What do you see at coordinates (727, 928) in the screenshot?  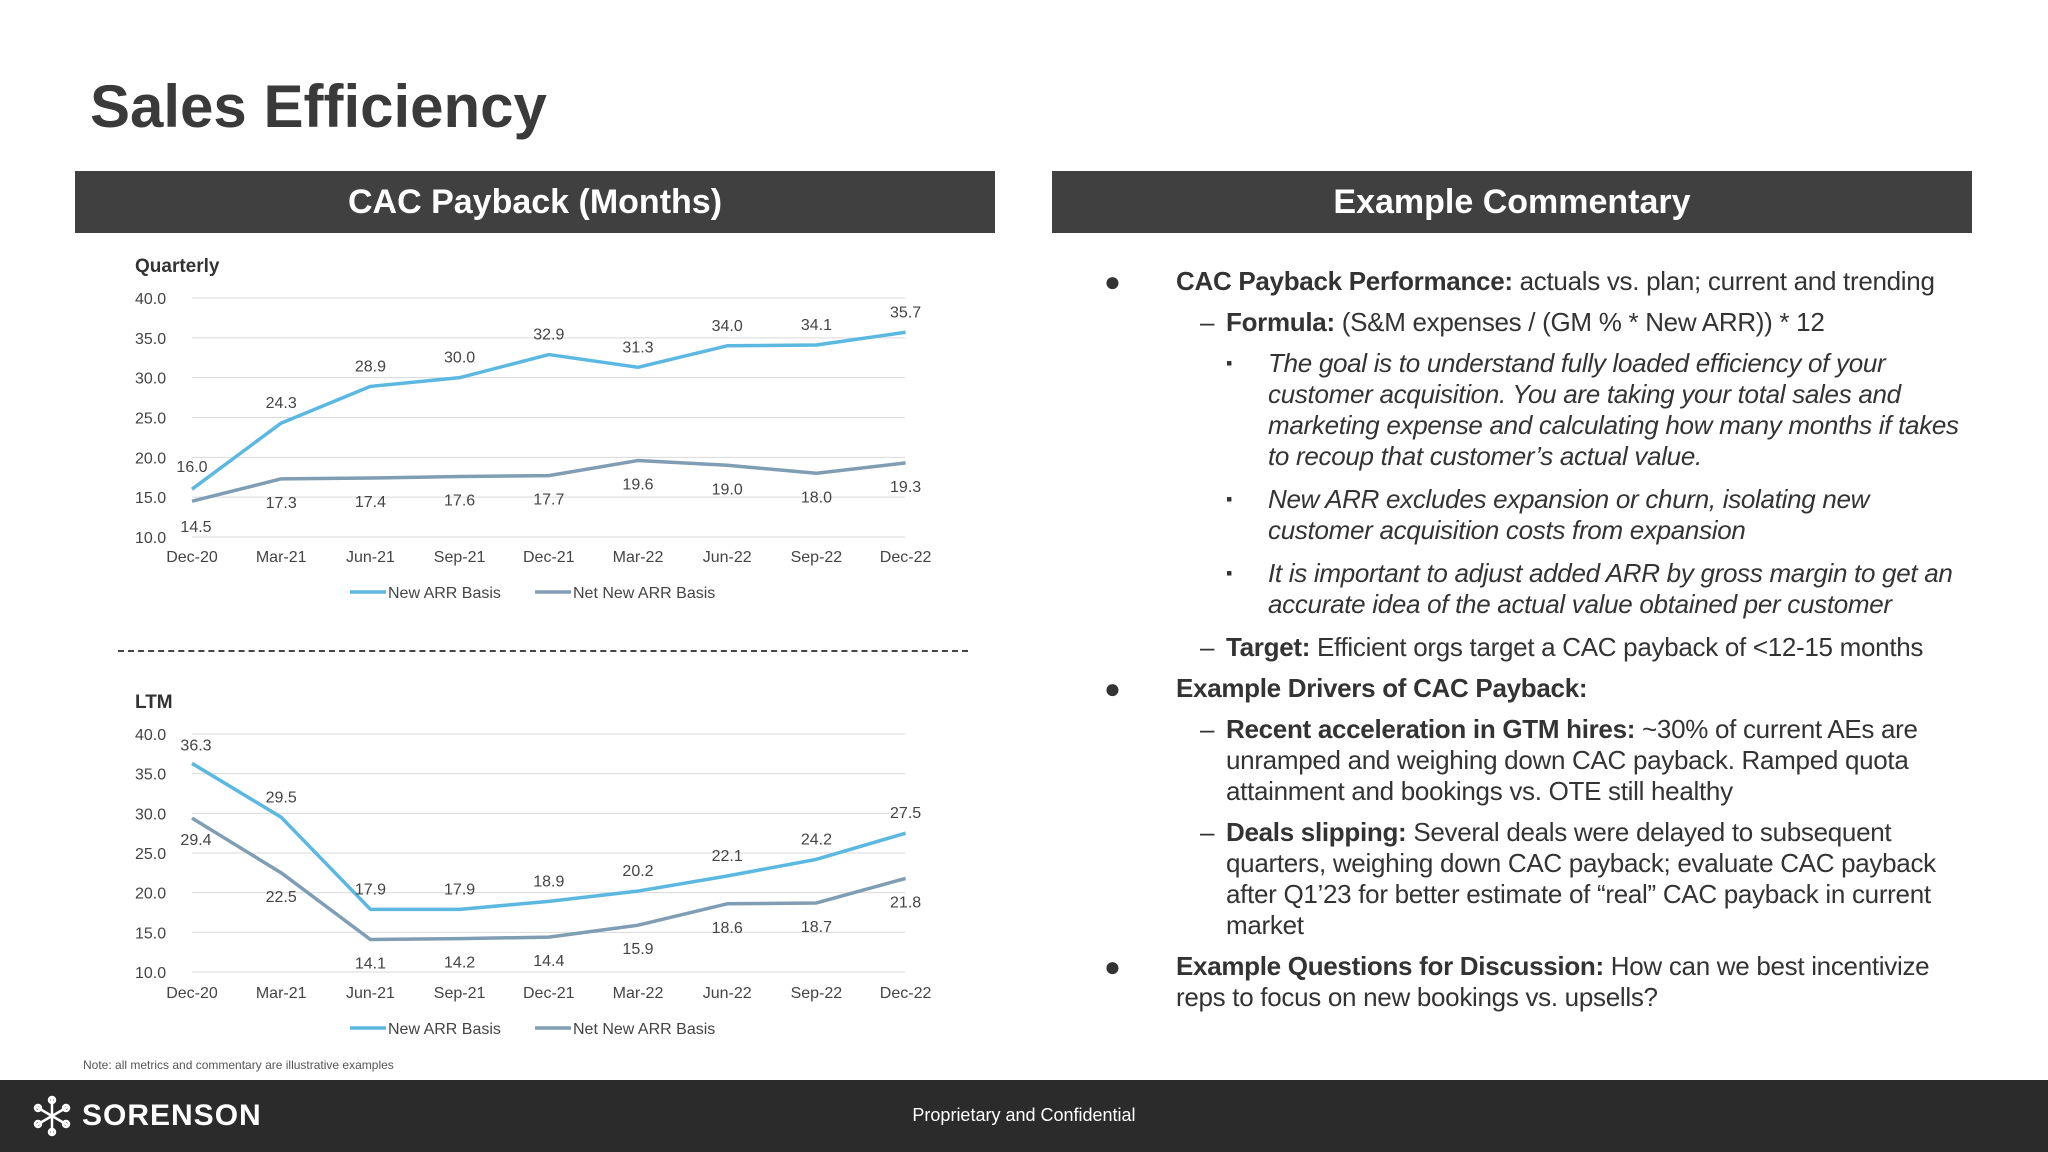 I see `data-label: 18.6` at bounding box center [727, 928].